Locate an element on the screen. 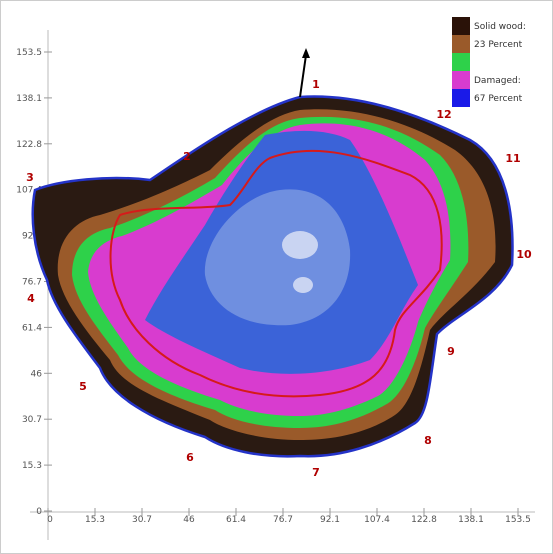  y-tick-label: 92.1 is located at coordinates (32, 237).